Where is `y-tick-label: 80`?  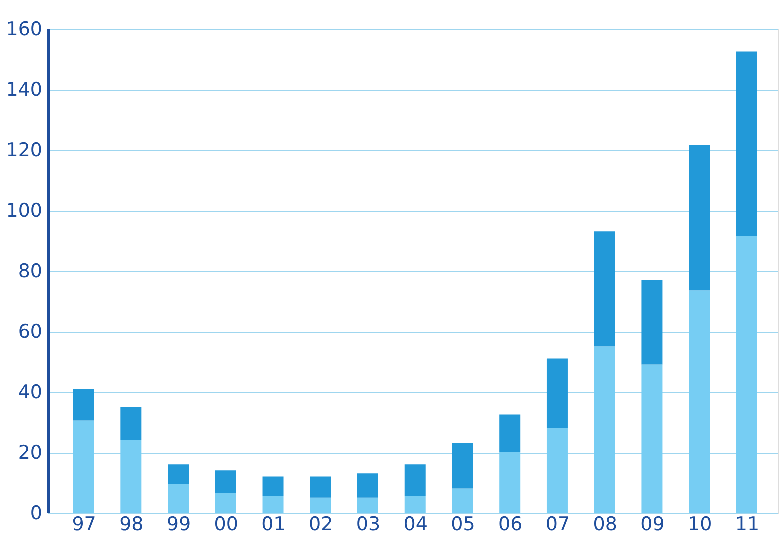
y-tick-label: 80 is located at coordinates (30, 271).